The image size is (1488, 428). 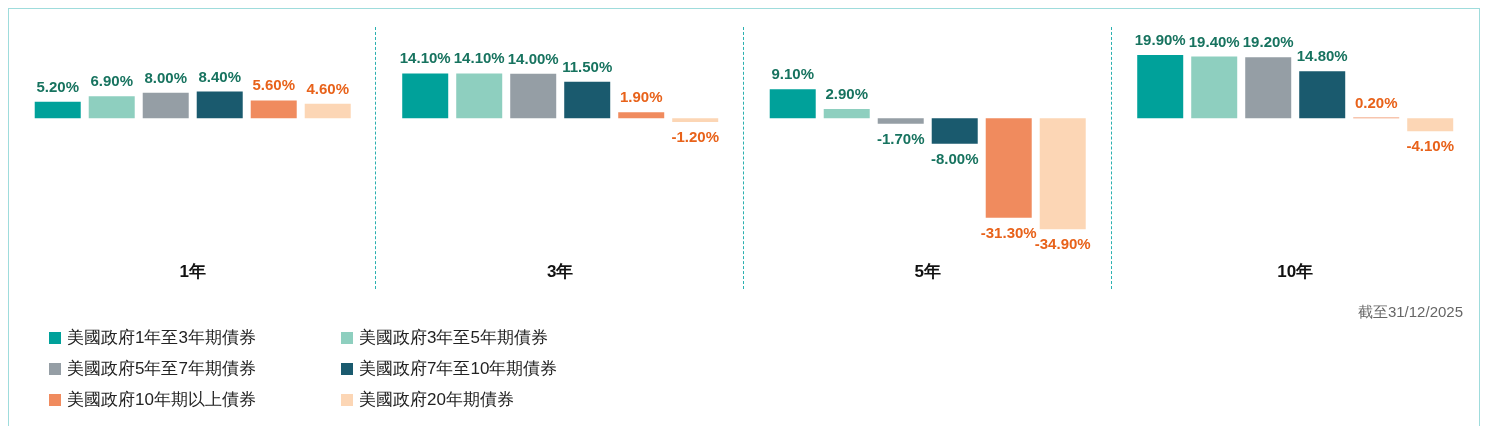 I want to click on data-label: 19.20%, so click(x=1268, y=42).